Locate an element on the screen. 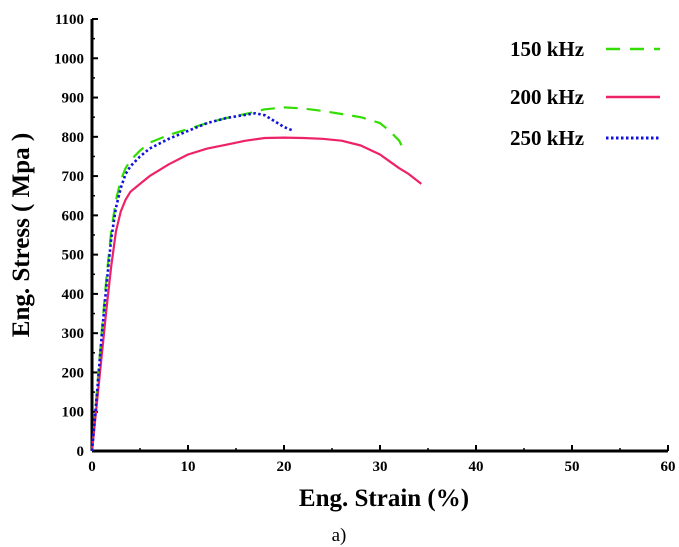 The height and width of the screenshot is (547, 679). x-tick-label: 60 is located at coordinates (668, 467).